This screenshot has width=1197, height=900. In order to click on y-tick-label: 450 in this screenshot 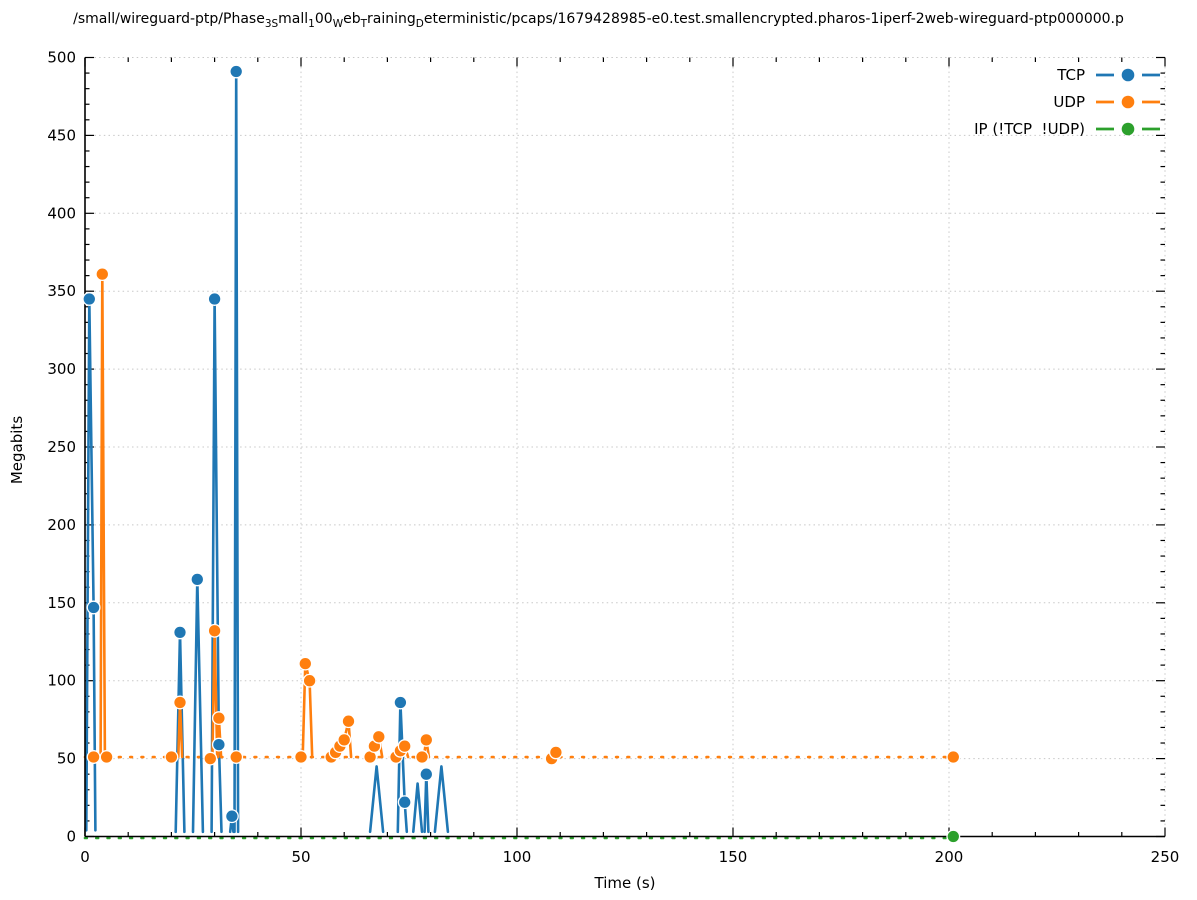, I will do `click(61, 135)`.